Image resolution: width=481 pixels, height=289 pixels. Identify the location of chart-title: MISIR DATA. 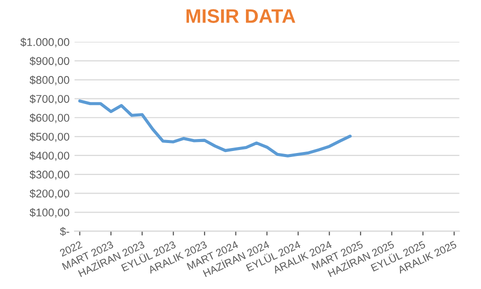
(241, 16).